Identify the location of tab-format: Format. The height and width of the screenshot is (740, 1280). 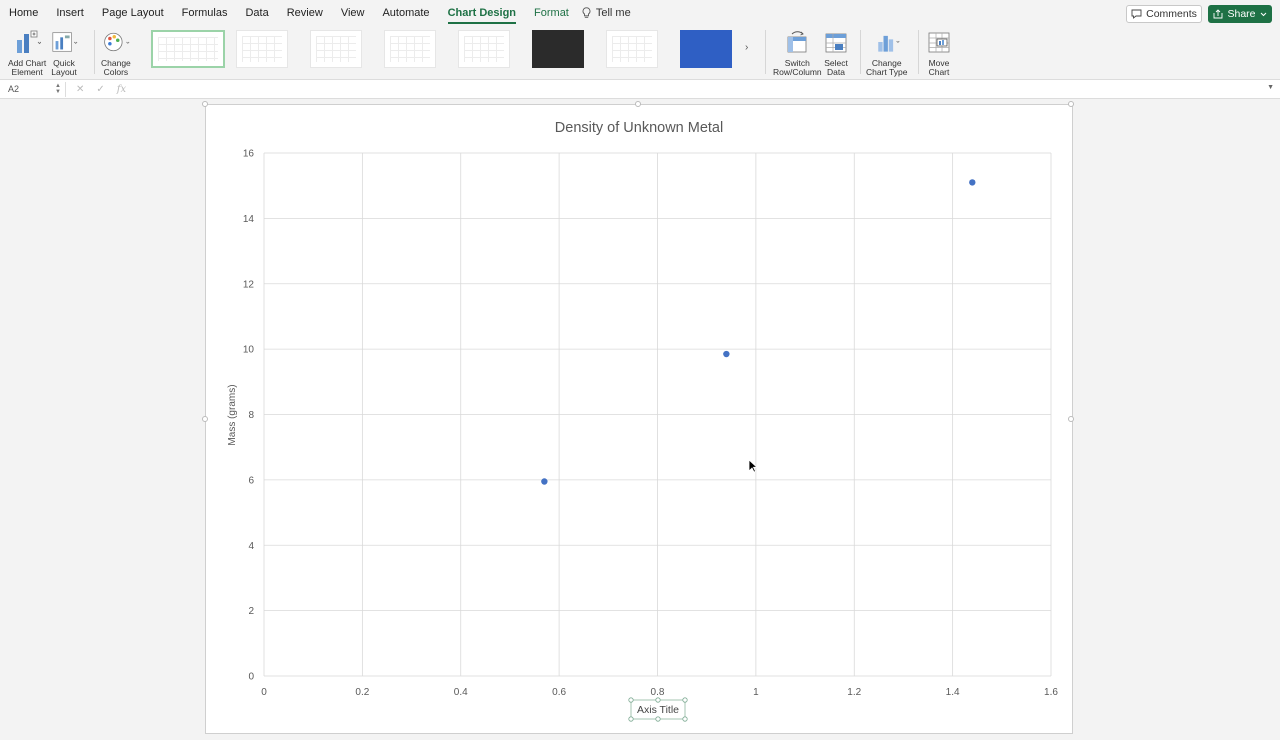
(551, 13).